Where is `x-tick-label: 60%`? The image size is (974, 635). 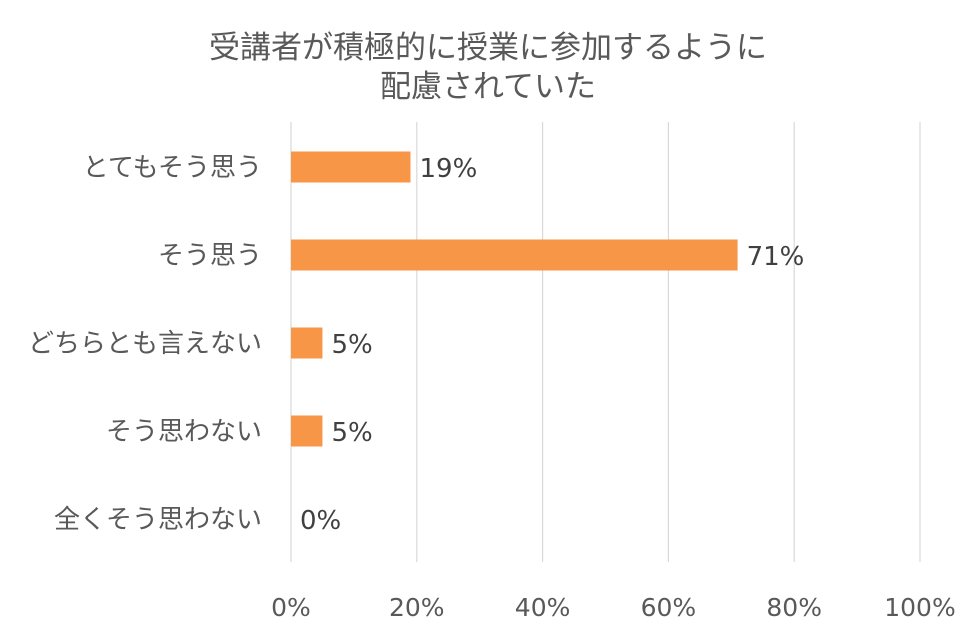
x-tick-label: 60% is located at coordinates (669, 607).